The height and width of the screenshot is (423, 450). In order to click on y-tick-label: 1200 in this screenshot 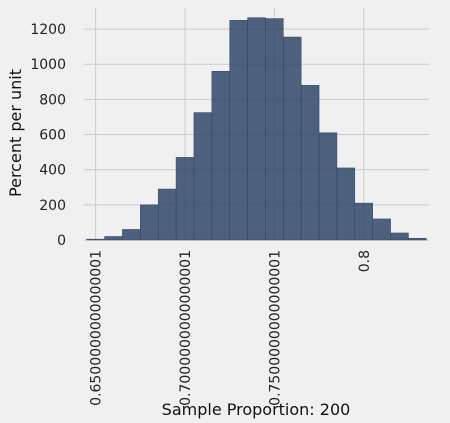, I will do `click(48, 30)`.